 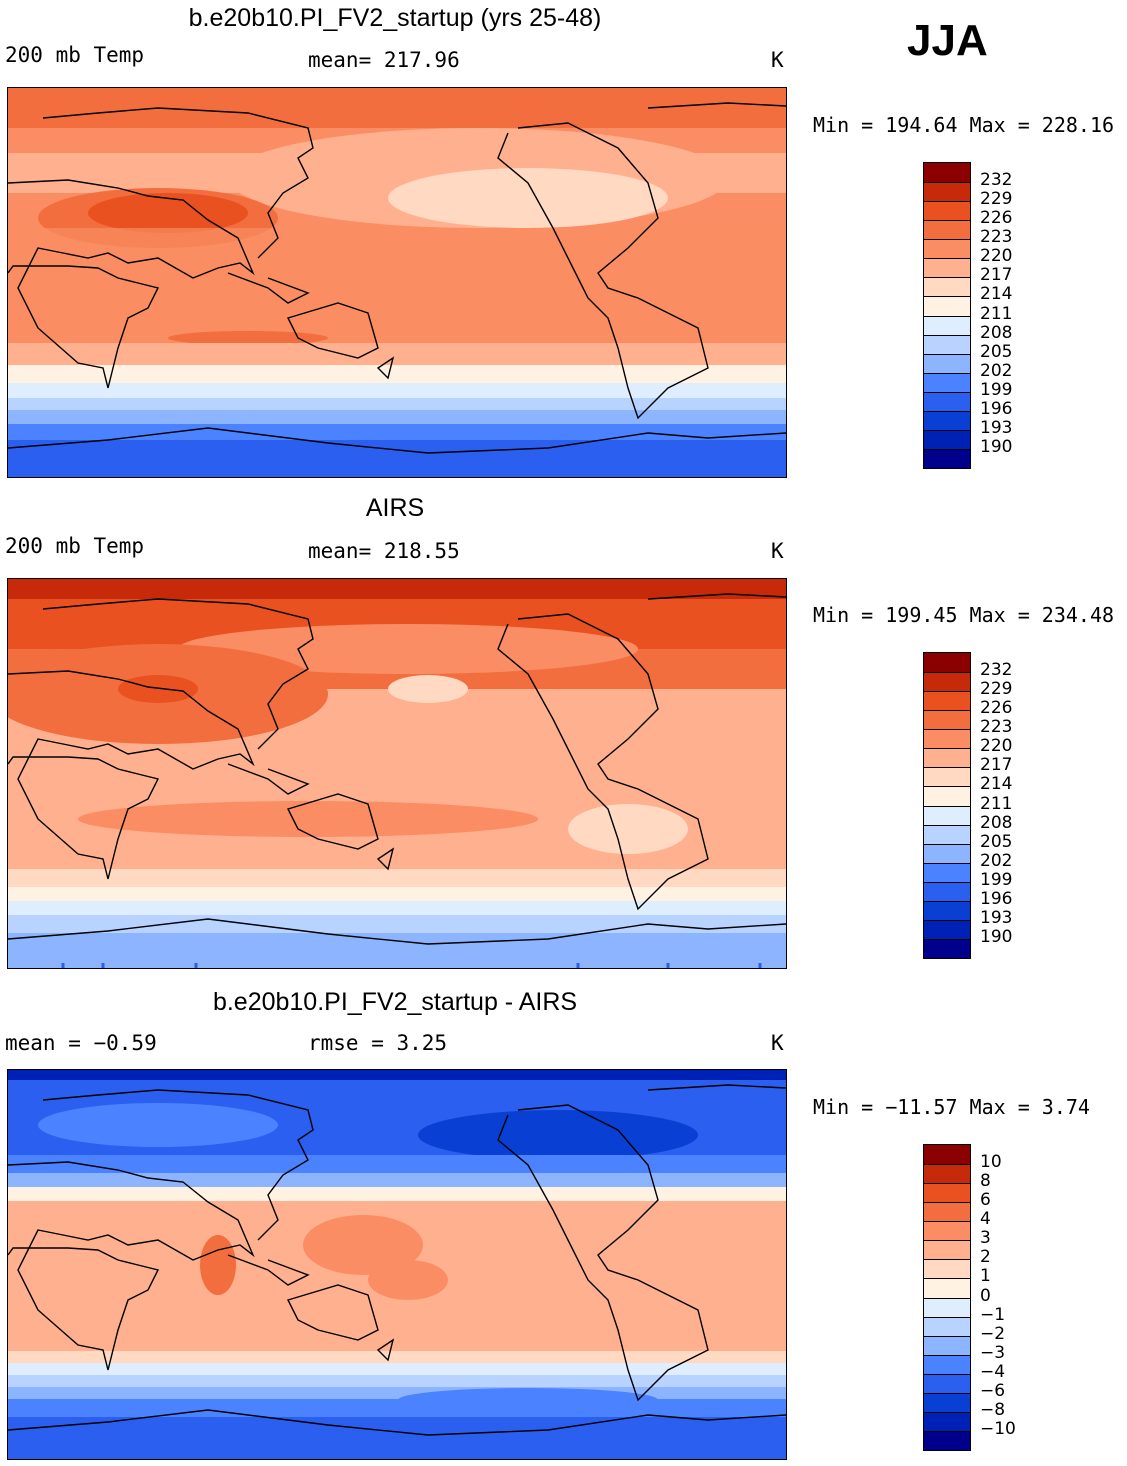 I want to click on colorbar-tick-label: 0, so click(x=985, y=1295).